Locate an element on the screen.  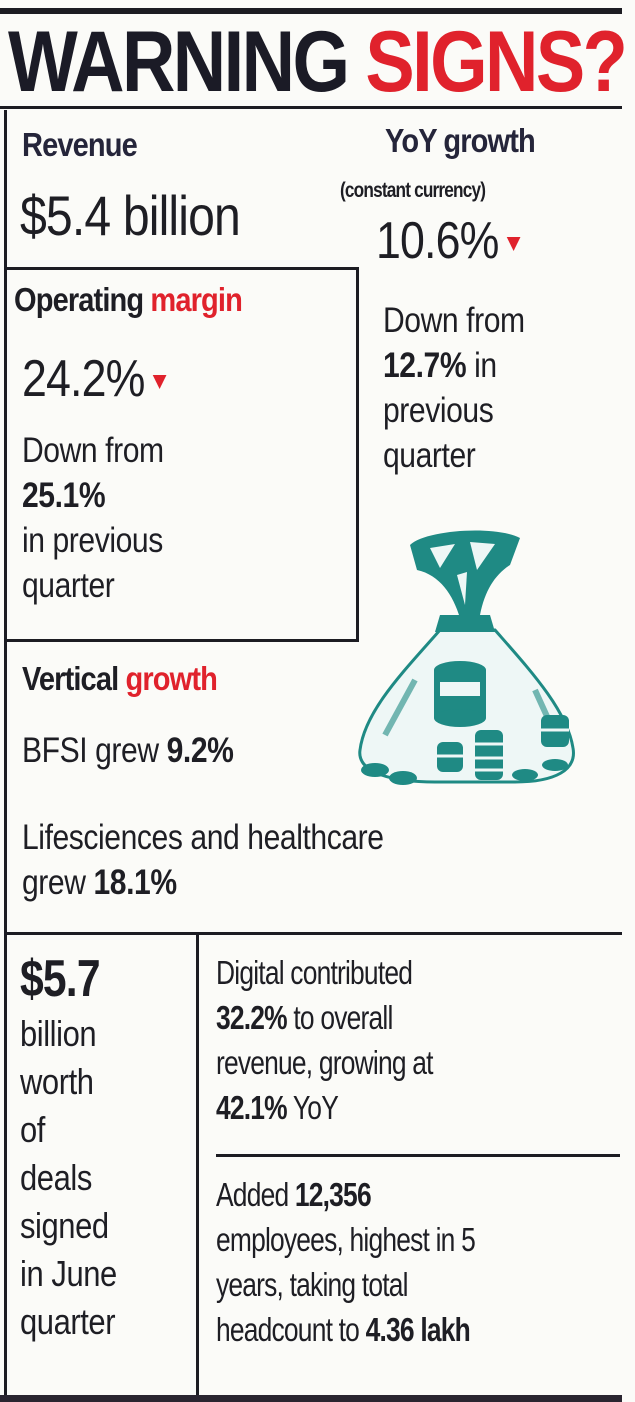
lifesciences-value: 18.1% is located at coordinates (135, 882).